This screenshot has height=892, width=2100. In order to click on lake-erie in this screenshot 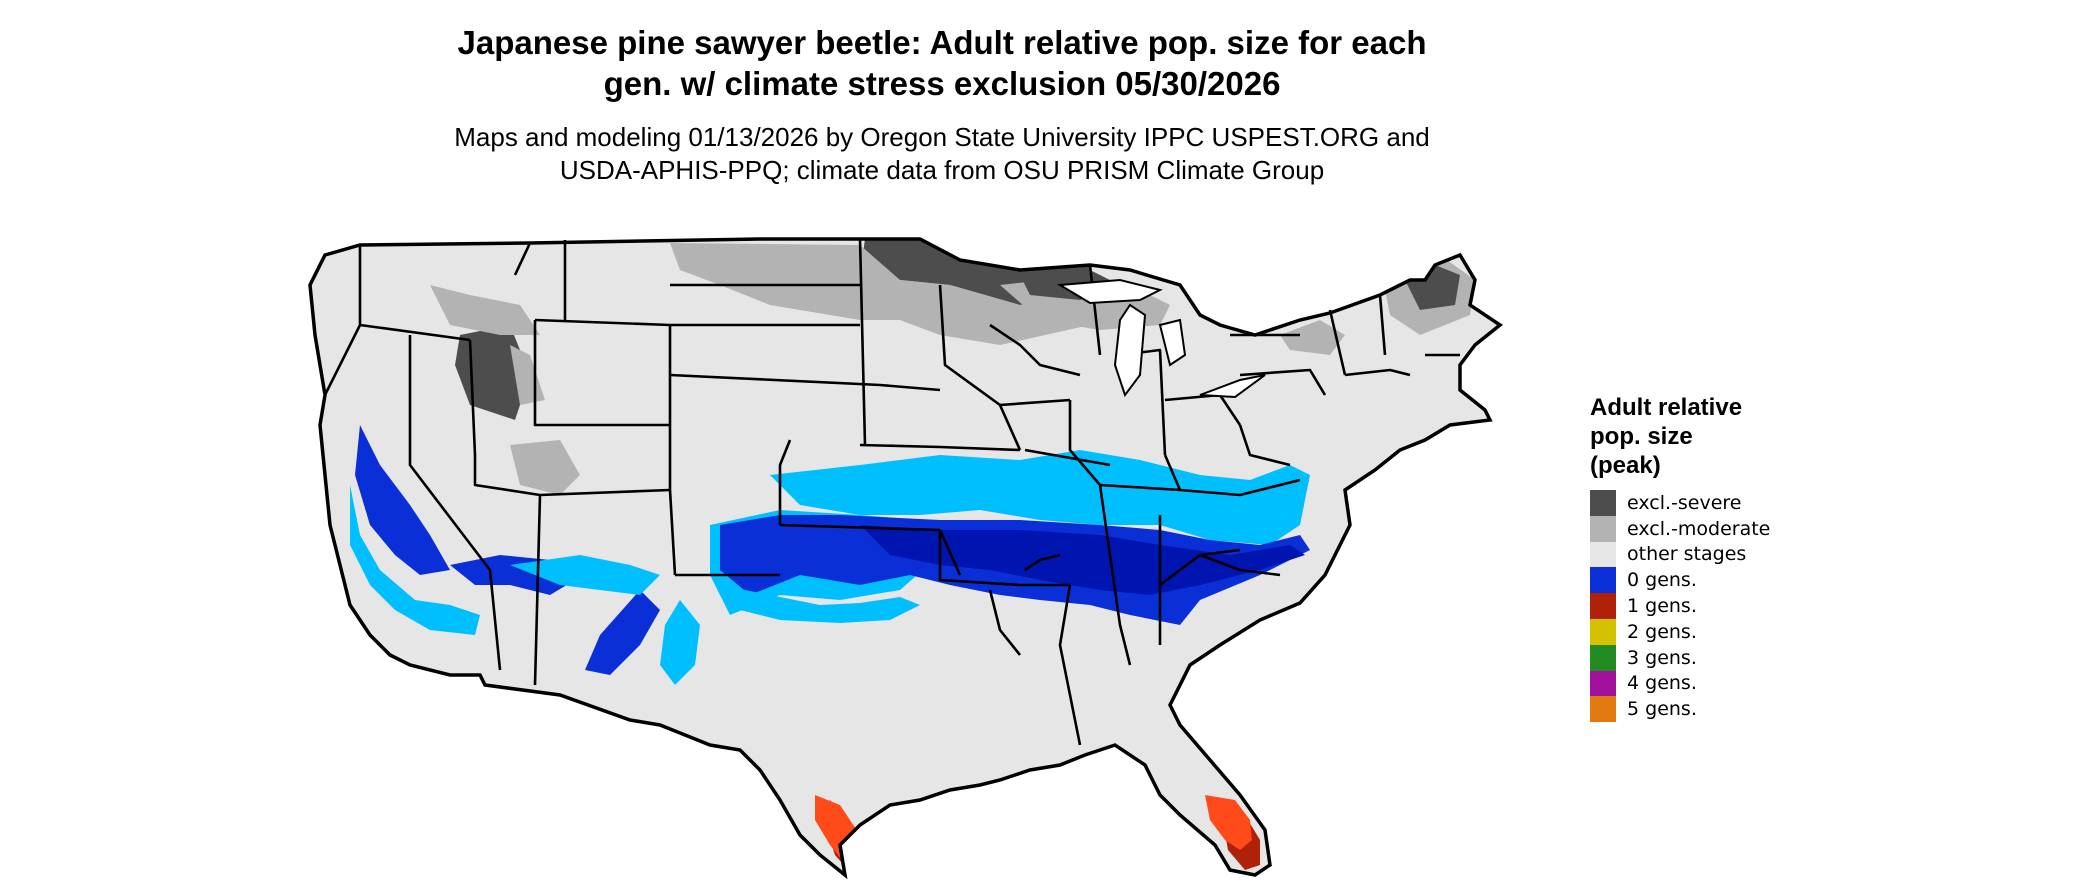, I will do `click(1232, 386)`.